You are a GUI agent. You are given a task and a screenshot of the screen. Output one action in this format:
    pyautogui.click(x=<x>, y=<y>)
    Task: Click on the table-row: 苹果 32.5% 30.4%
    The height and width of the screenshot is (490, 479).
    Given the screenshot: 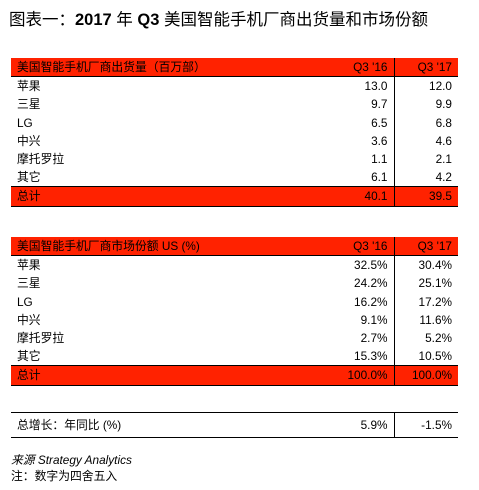 What is the action you would take?
    pyautogui.click(x=234, y=265)
    